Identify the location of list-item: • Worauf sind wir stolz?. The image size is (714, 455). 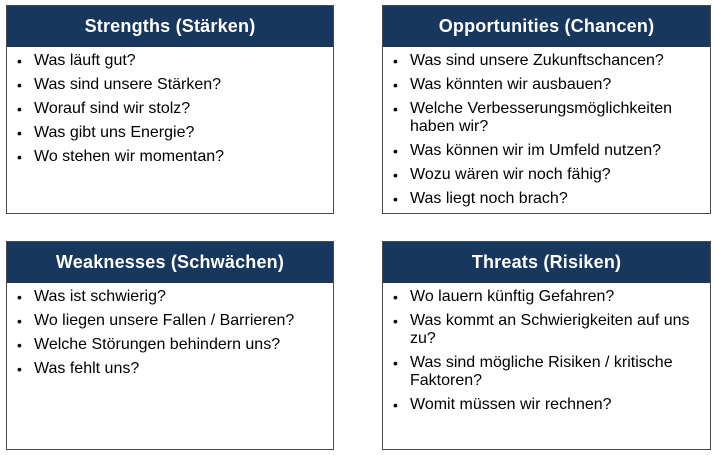
(172, 109).